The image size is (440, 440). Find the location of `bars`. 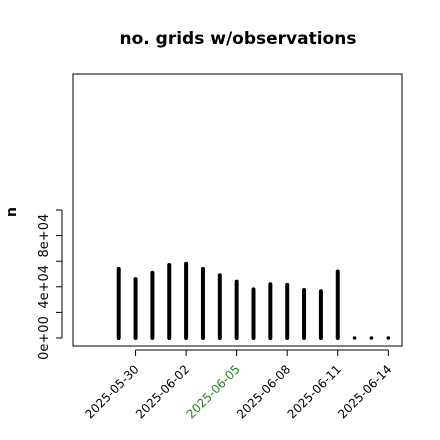

bars is located at coordinates (253, 300).